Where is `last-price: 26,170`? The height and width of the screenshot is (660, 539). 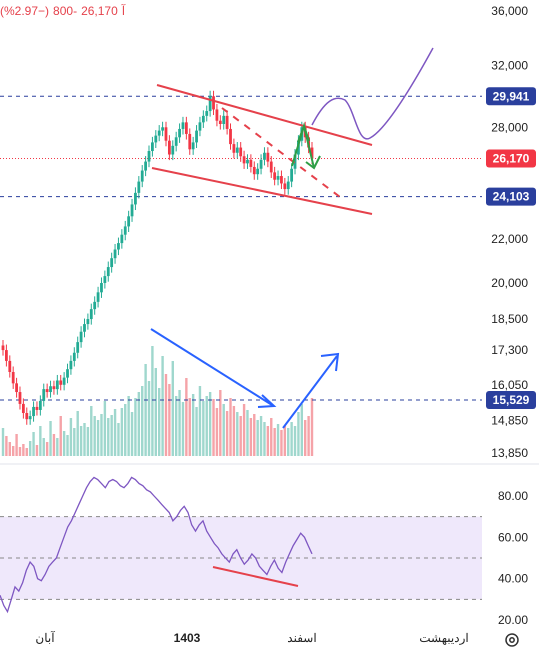
last-price: 26,170 is located at coordinates (99, 11).